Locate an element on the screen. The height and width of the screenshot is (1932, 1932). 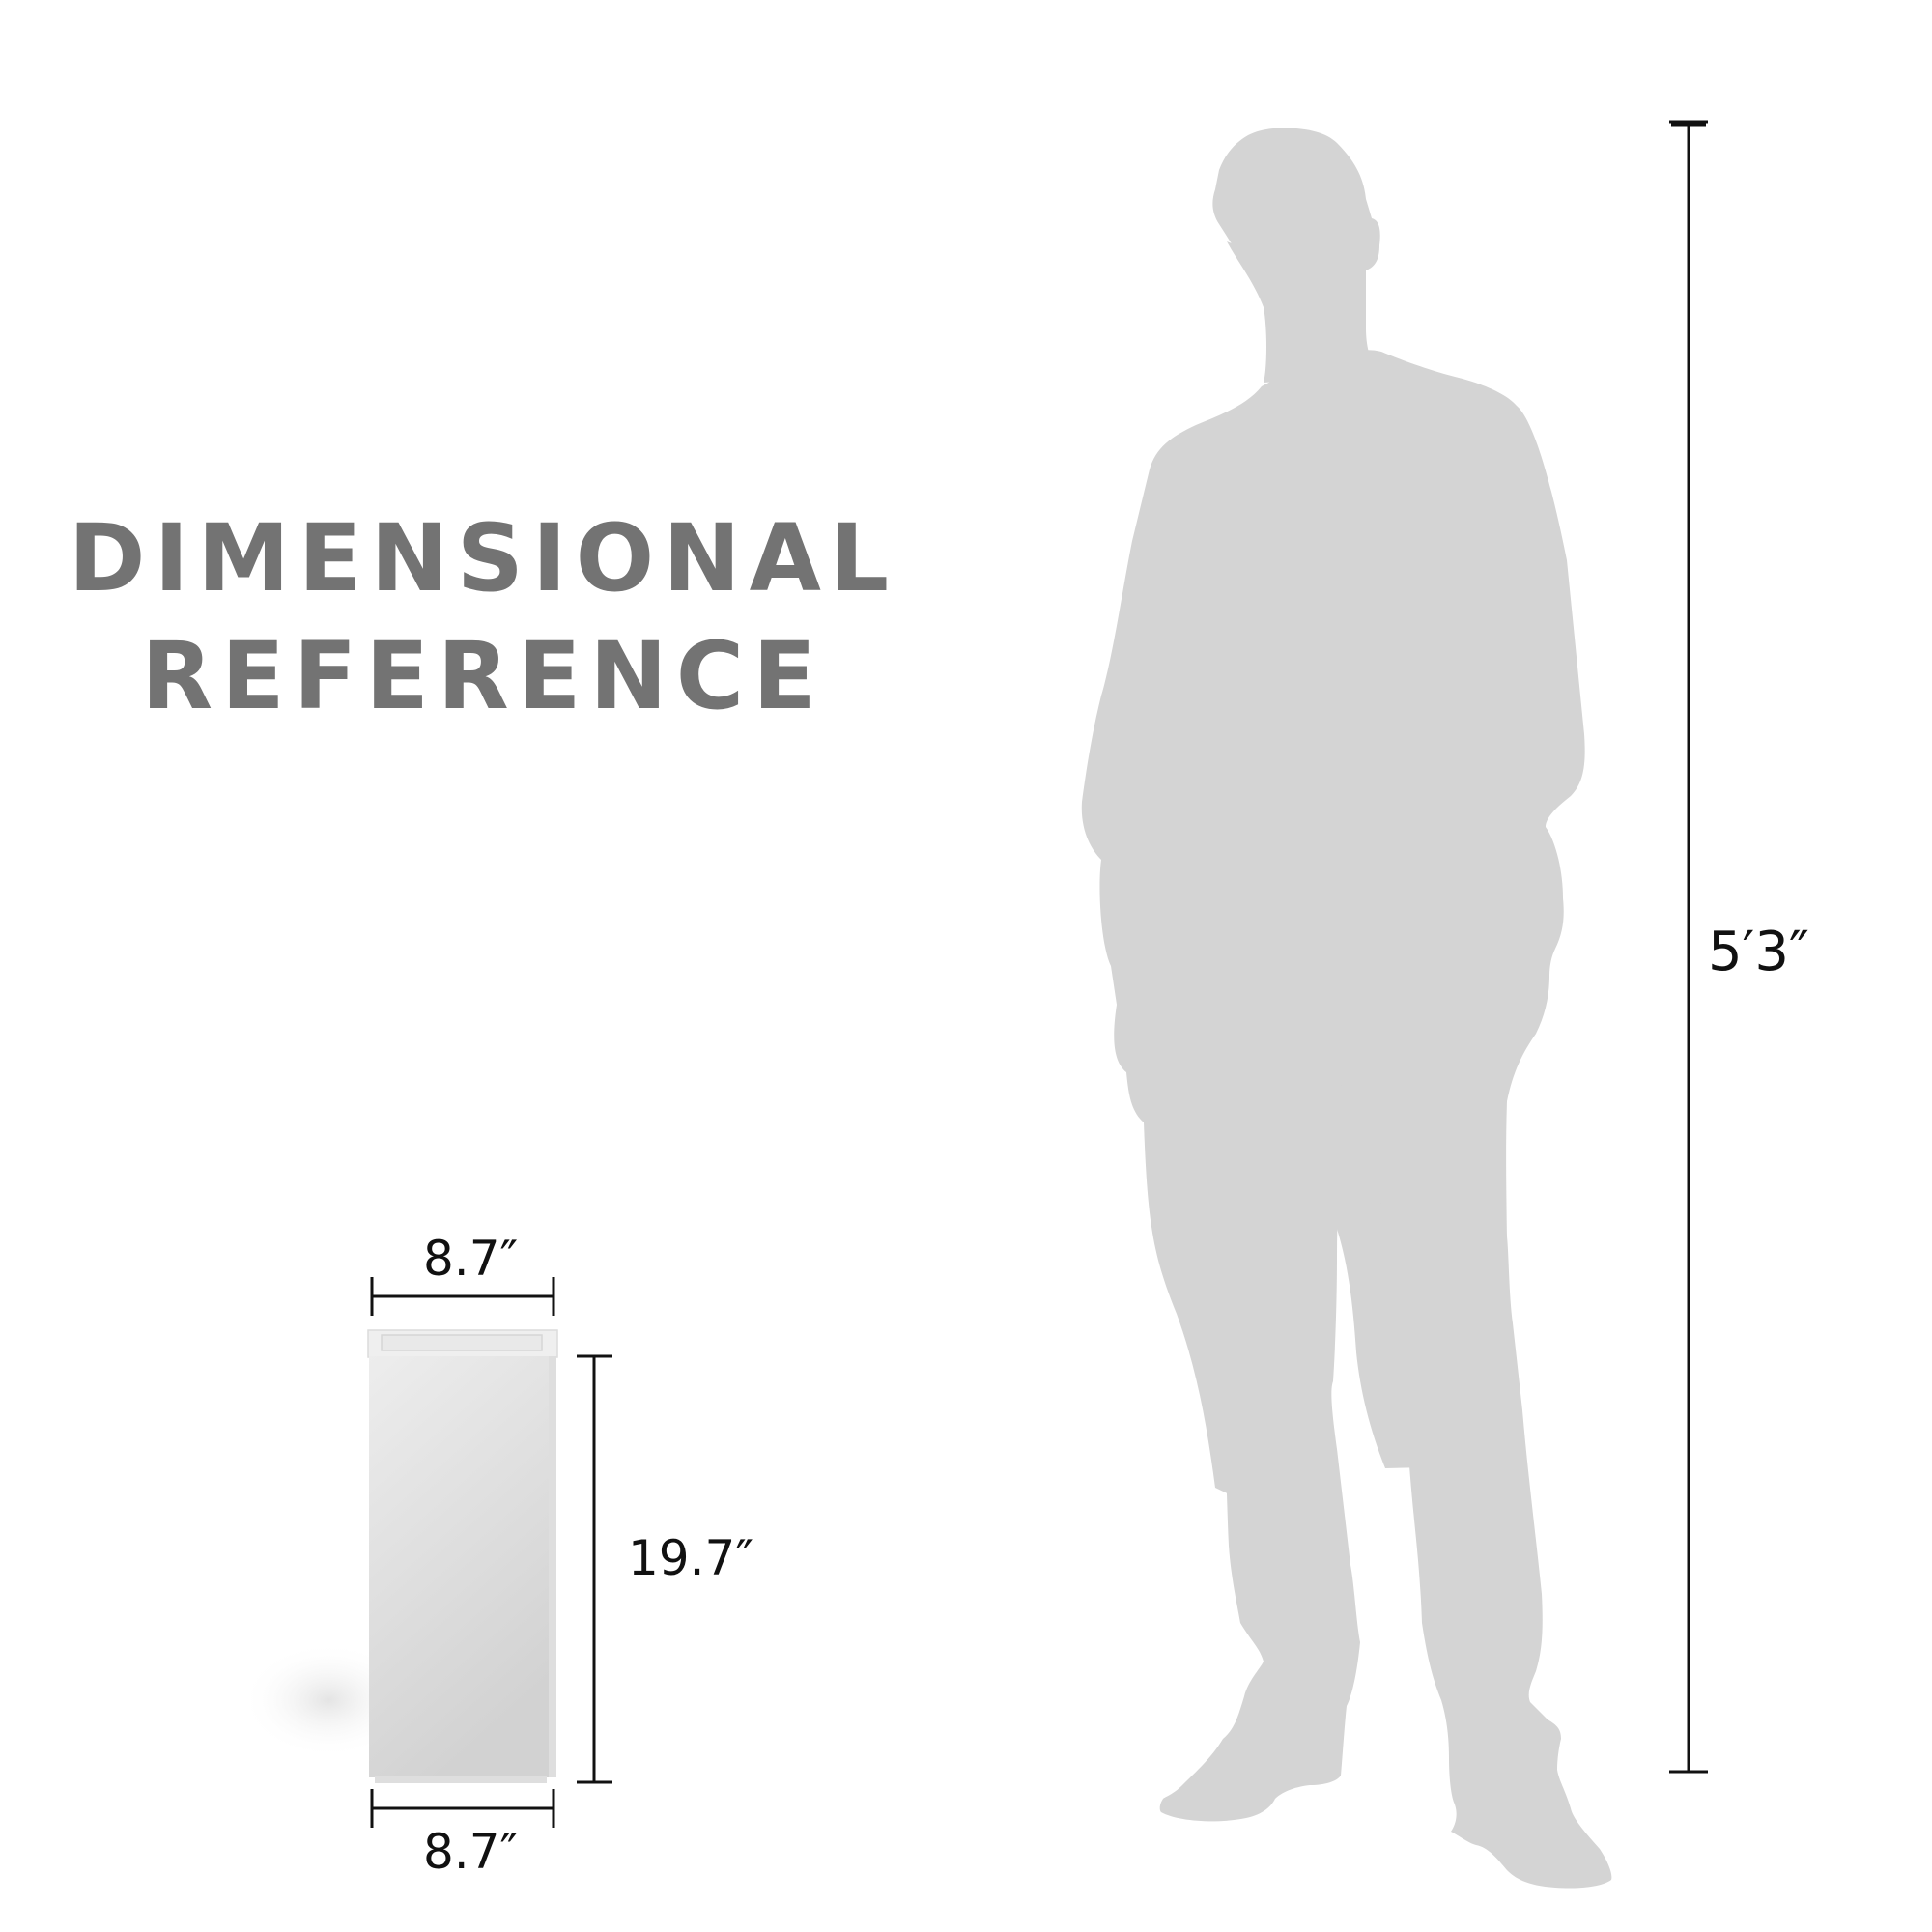
bottom-width-dimension is located at coordinates (462, 1808).